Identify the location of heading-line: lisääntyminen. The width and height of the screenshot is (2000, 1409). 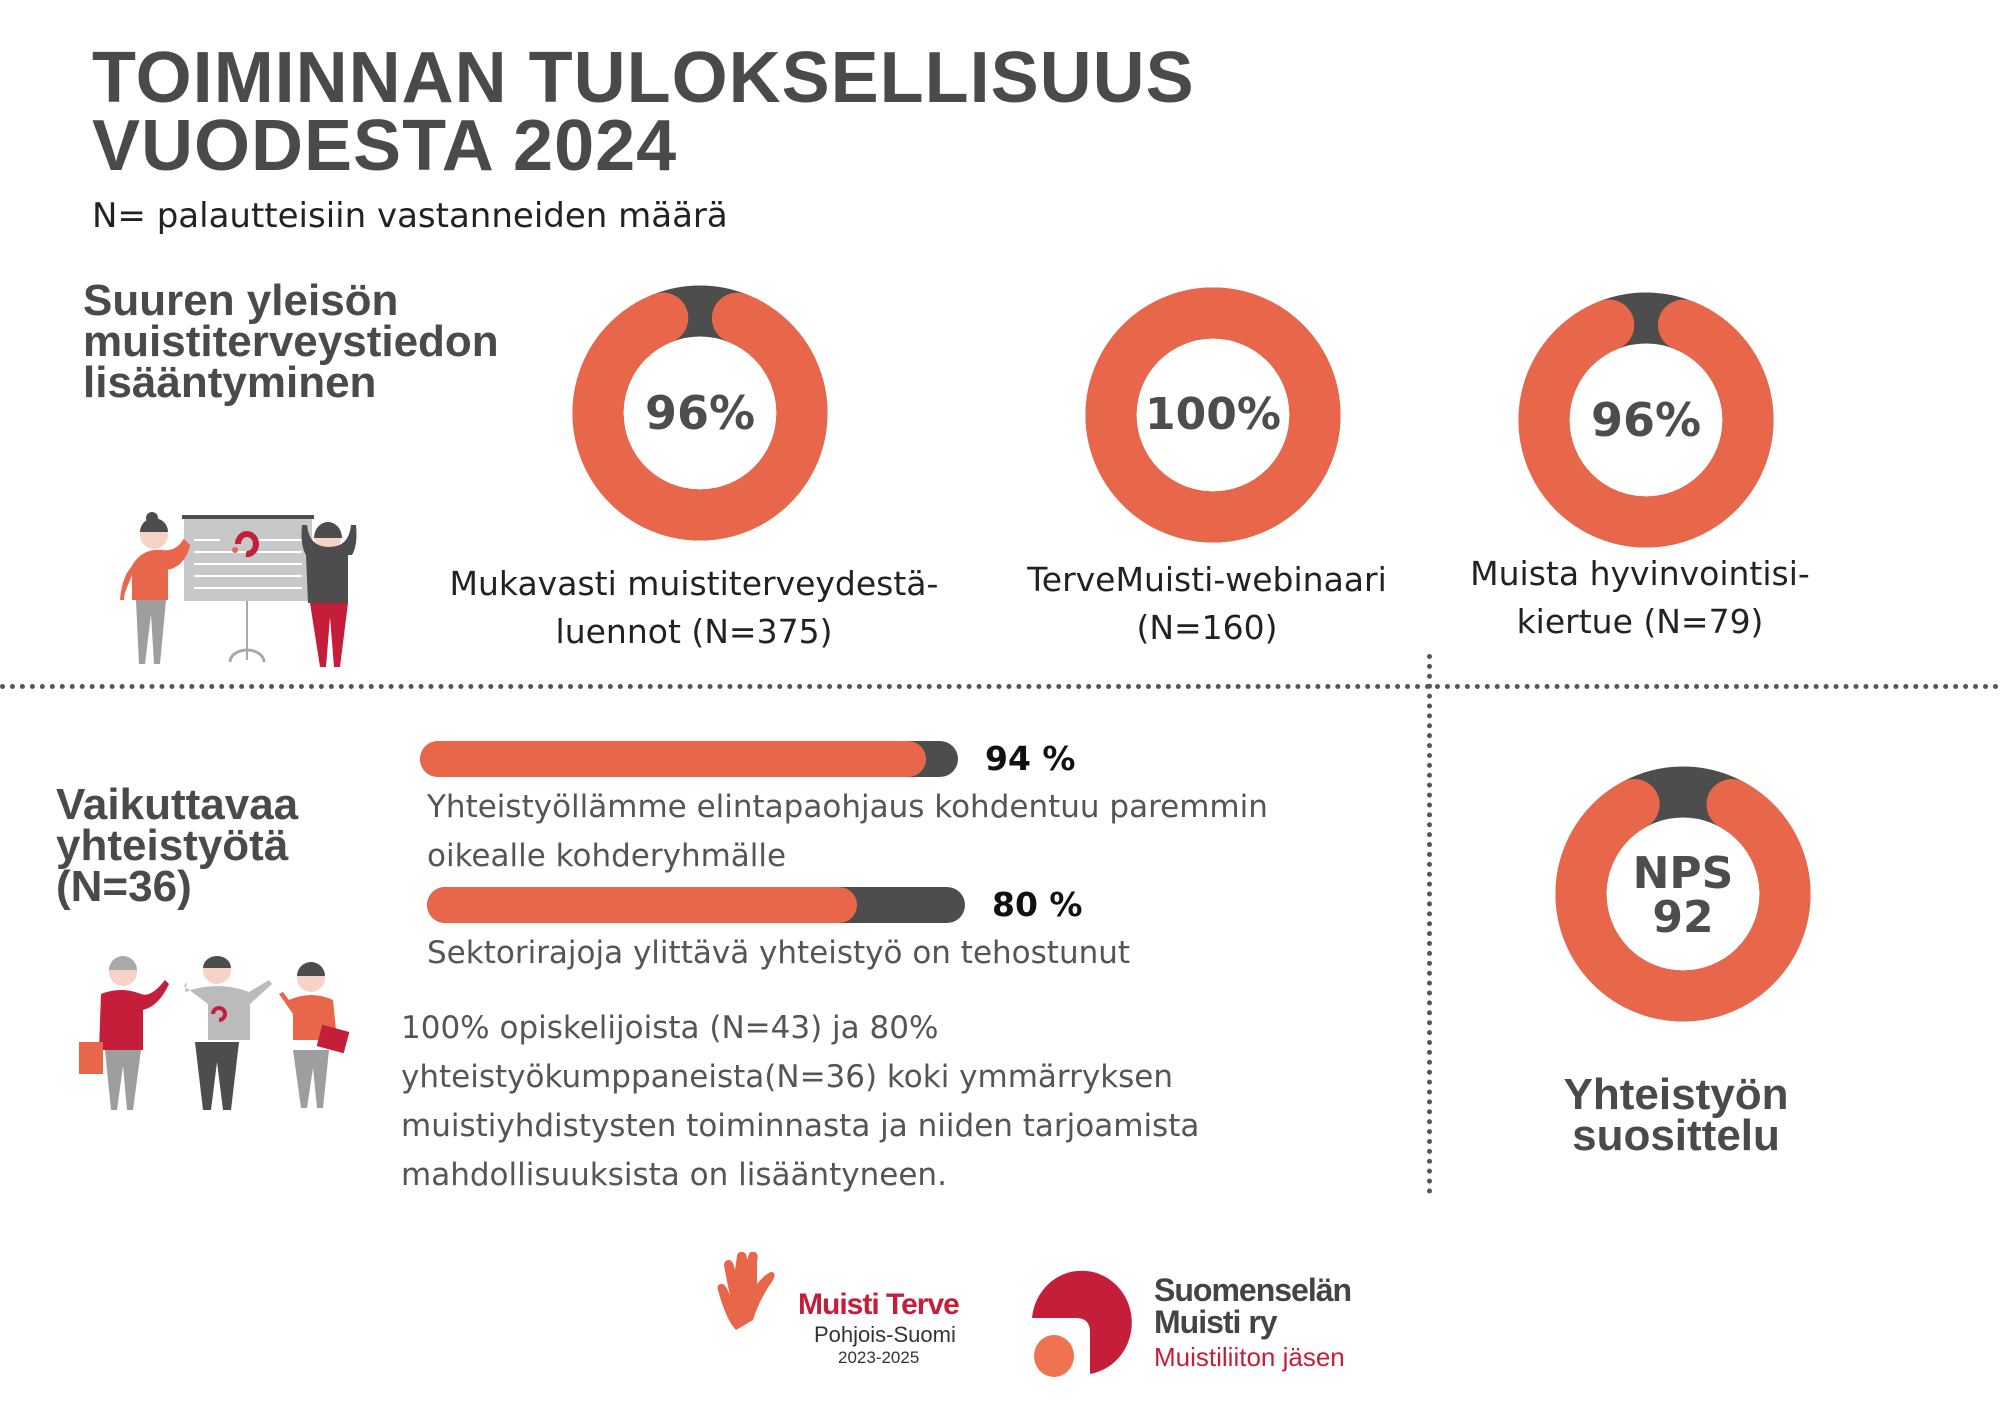
(230, 382).